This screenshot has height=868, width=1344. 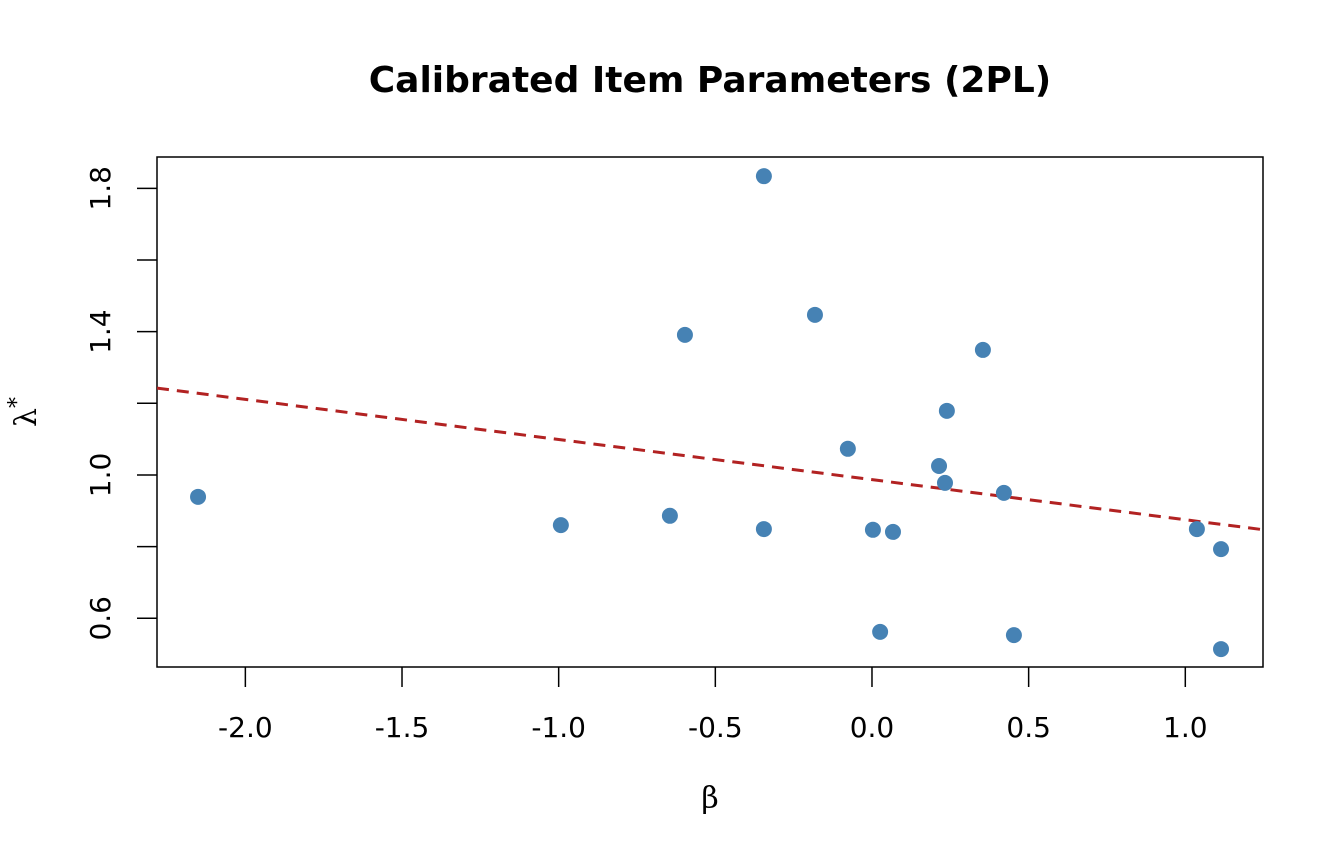 What do you see at coordinates (709, 798) in the screenshot?
I see `x-axis-label: β` at bounding box center [709, 798].